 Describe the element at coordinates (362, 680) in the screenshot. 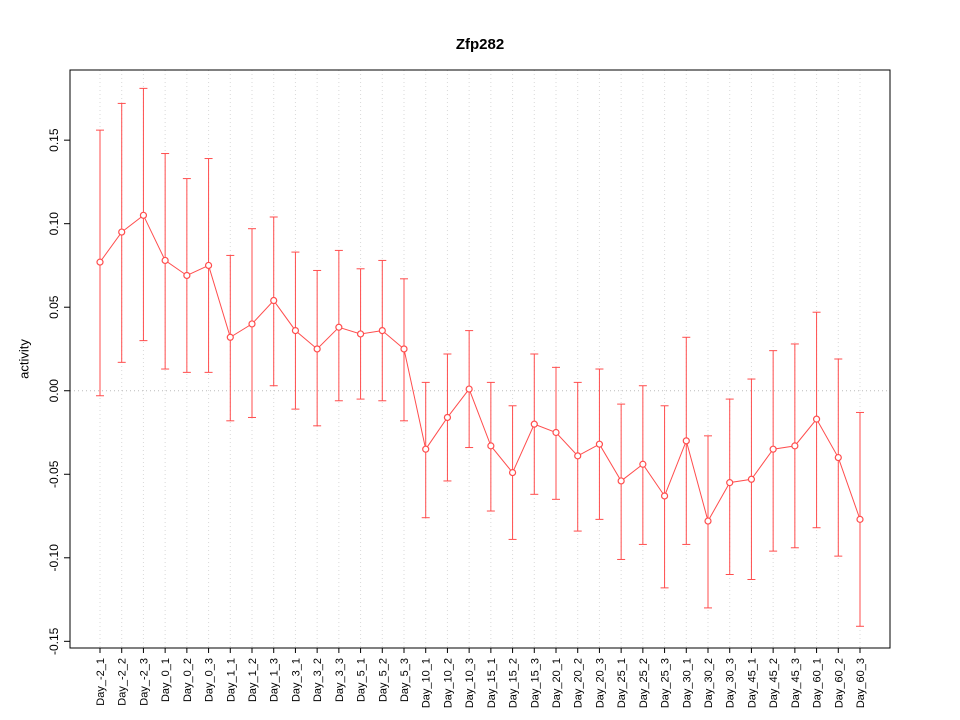

I see `x-tick-label: Day_5_1` at that location.